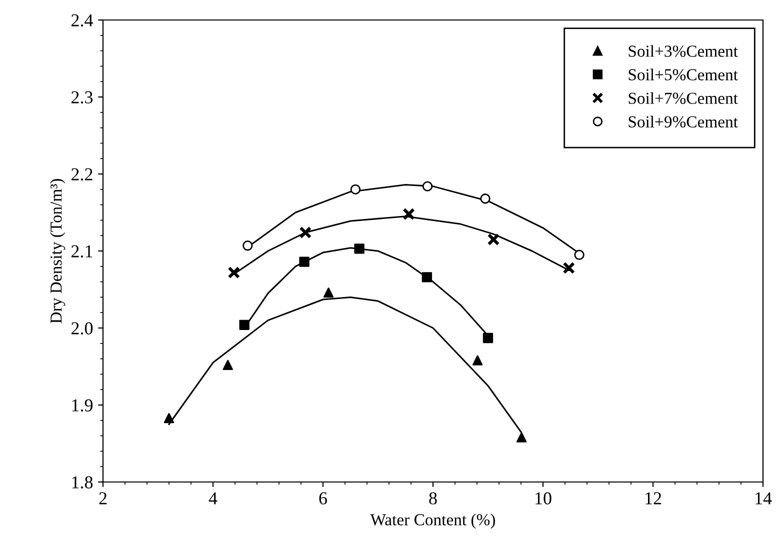 This screenshot has width=777, height=552. I want to click on legend-label: Soil+3%Cement, so click(683, 51).